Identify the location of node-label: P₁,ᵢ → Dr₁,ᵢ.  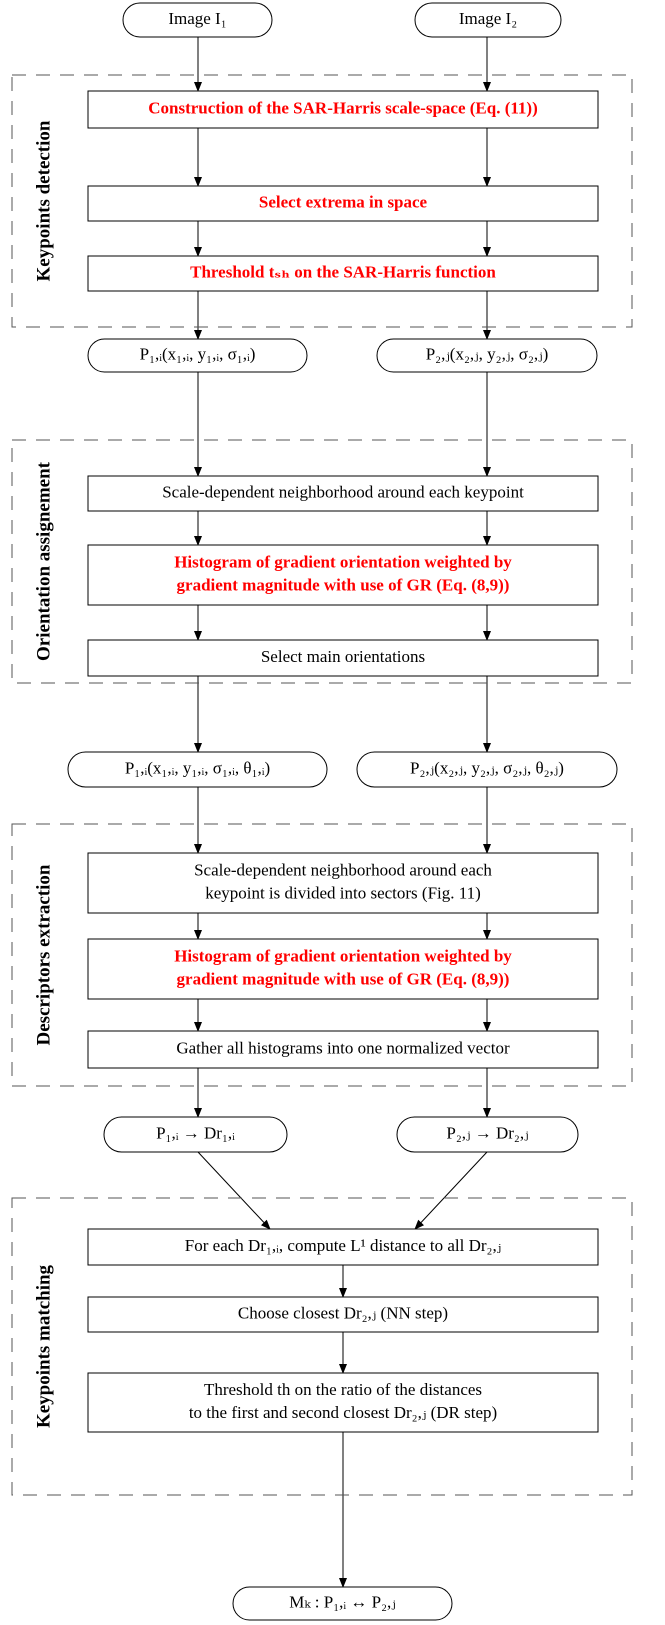
(195, 1132).